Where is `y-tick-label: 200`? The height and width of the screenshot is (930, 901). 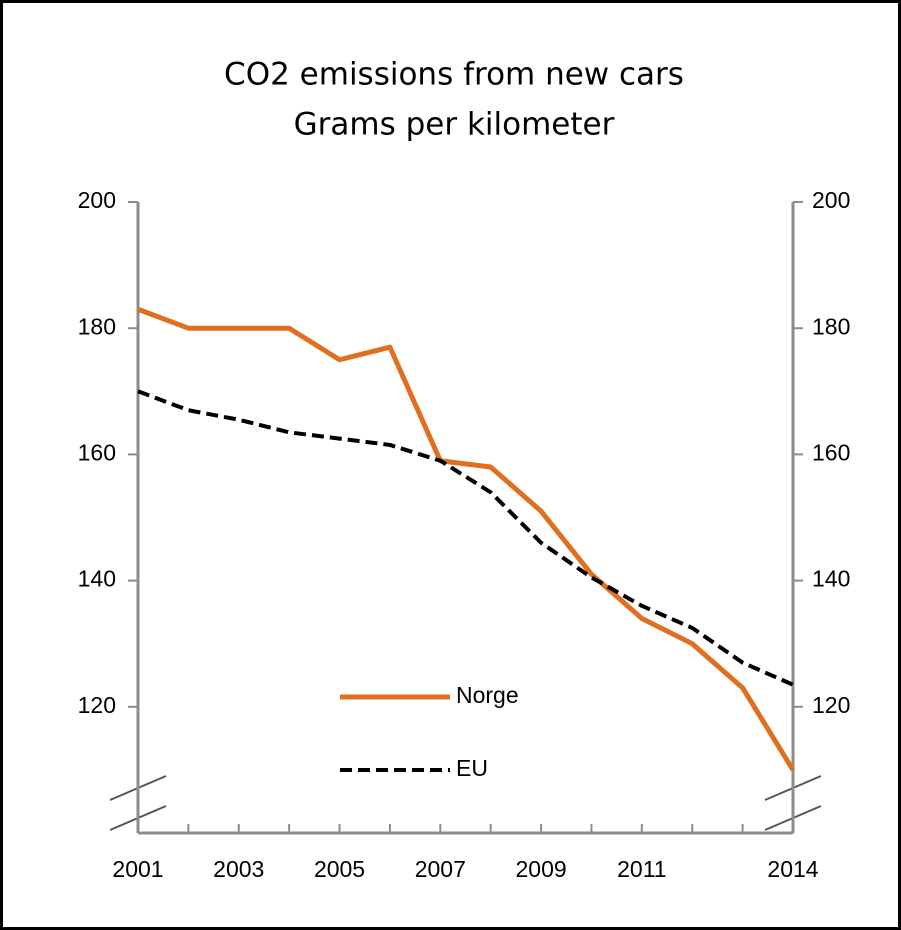
y-tick-label: 200 is located at coordinates (97, 200).